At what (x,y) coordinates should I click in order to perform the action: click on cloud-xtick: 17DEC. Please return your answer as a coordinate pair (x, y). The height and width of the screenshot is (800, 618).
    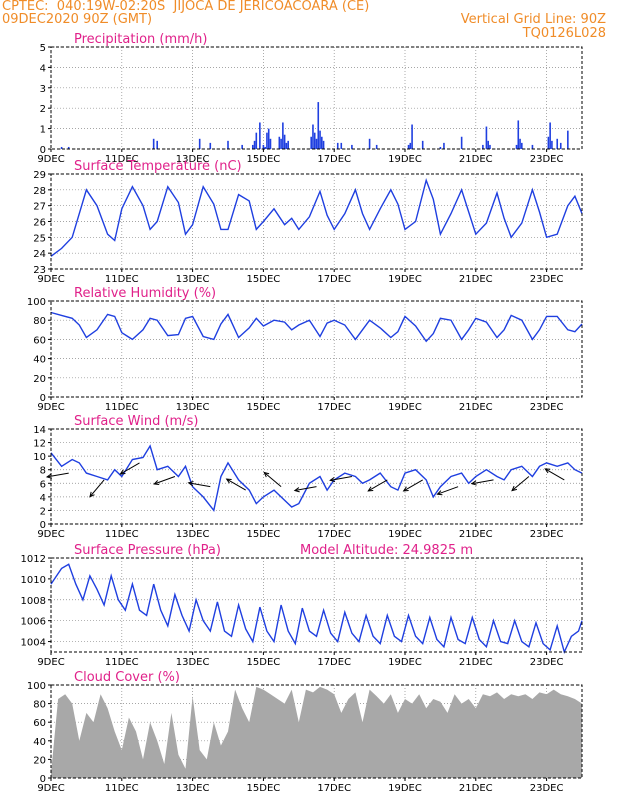
    Looking at the image, I should click on (334, 788).